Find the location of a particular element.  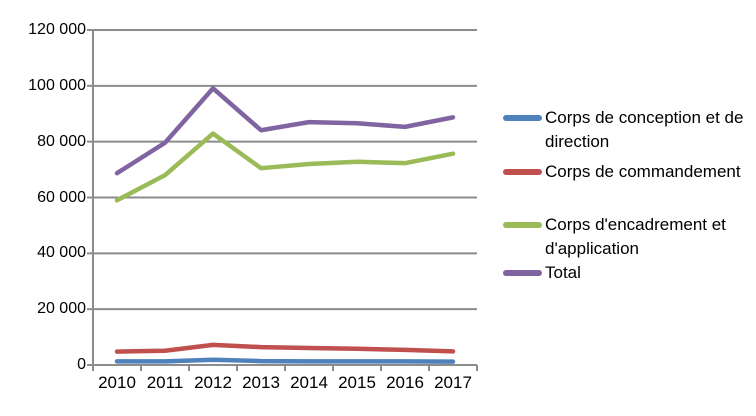

series-line-corps-de-conception-et-de-direction is located at coordinates (285, 360).